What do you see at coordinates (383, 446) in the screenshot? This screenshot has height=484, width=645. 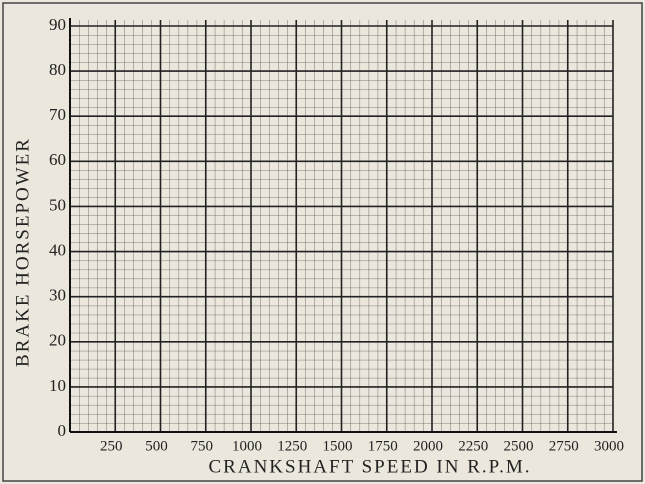 I see `x-tick-label: 1750` at bounding box center [383, 446].